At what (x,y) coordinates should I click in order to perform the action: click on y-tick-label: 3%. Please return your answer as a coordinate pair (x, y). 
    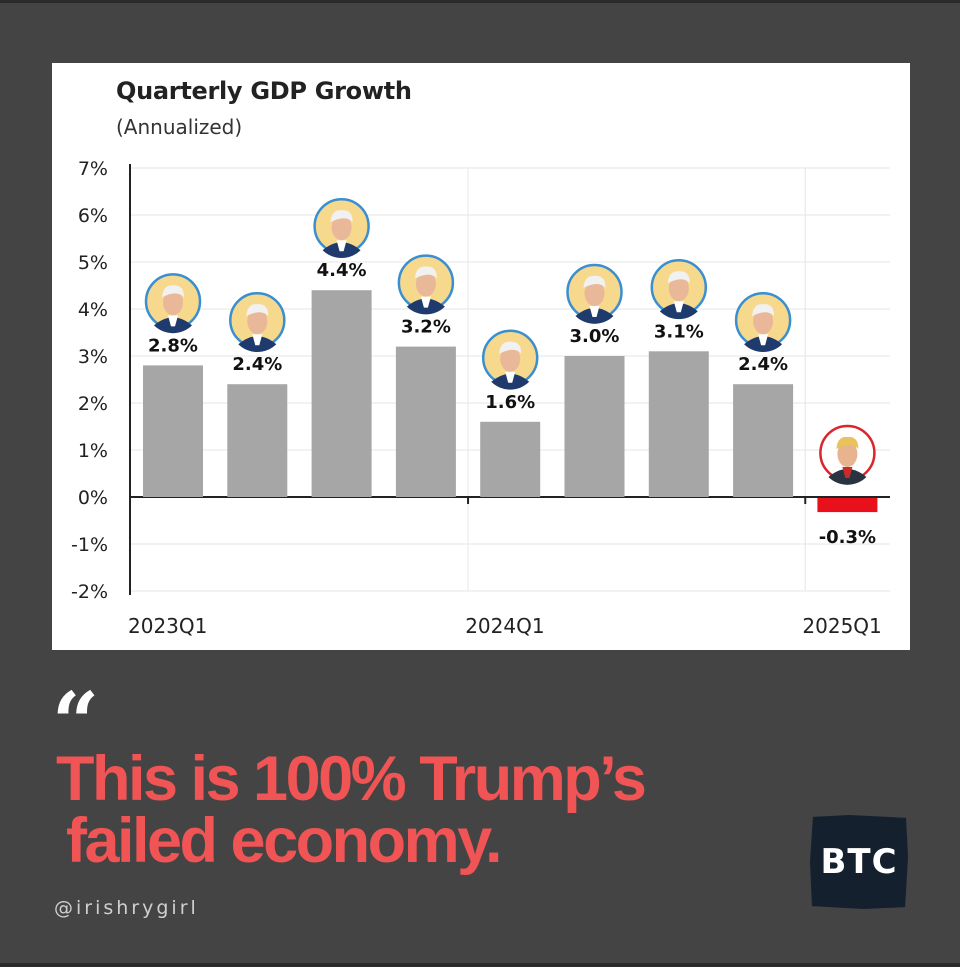
    Looking at the image, I should click on (93, 357).